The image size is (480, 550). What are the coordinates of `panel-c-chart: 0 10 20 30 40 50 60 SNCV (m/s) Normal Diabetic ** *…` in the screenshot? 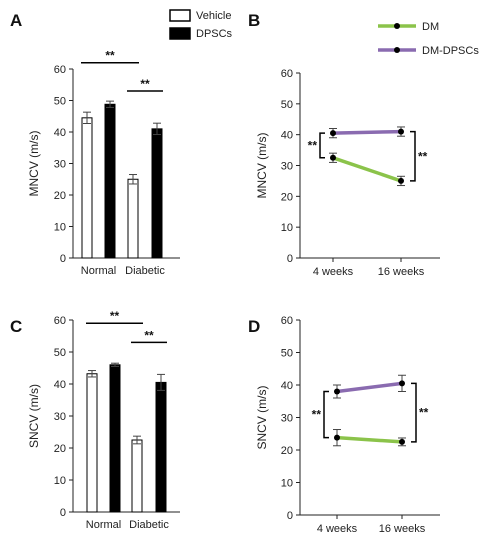 It's located at (103, 420).